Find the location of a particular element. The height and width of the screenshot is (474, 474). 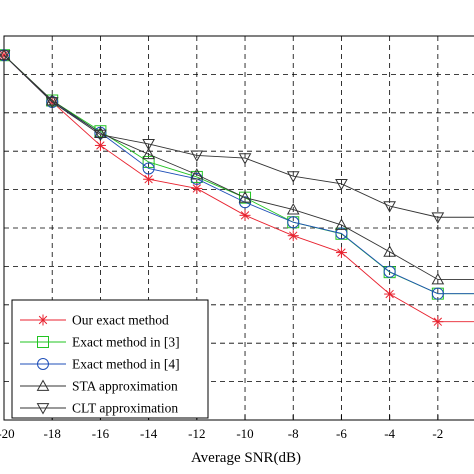

x-tick-label: -4 is located at coordinates (389, 433).